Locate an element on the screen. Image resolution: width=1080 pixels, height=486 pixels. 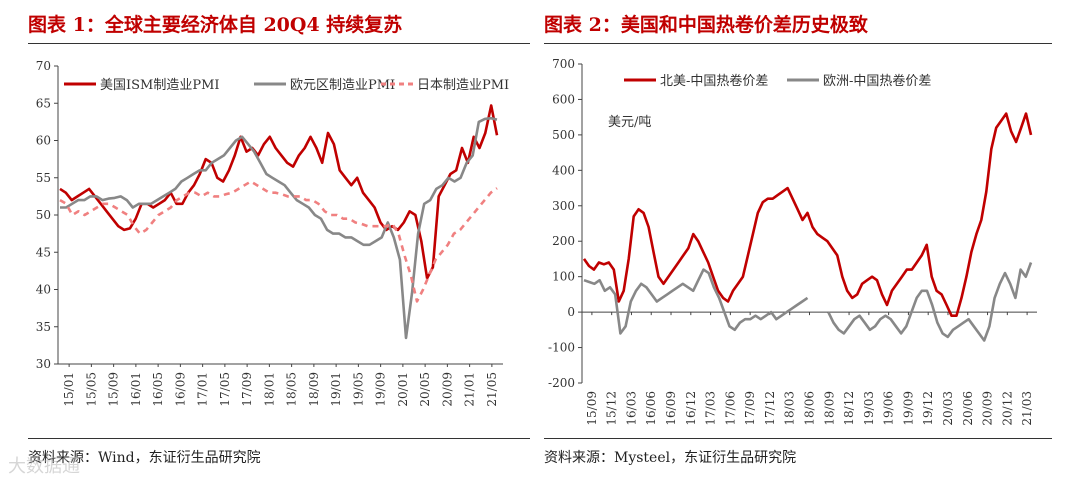
right-y-tick-label: 500 is located at coordinates (563, 135).